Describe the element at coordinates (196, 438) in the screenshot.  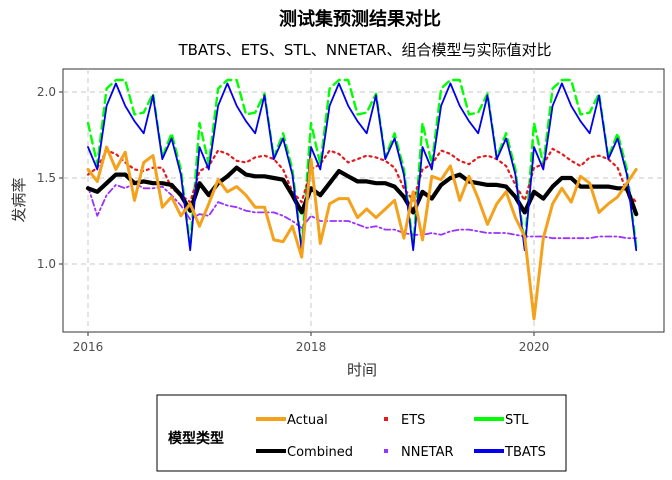
I see `legend-title: 模型类型` at that location.